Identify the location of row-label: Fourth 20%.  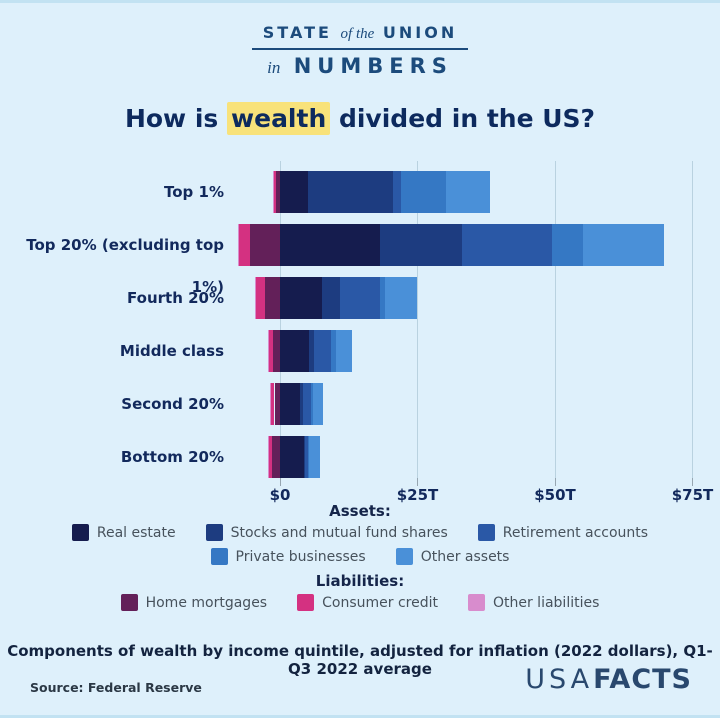
(175, 298).